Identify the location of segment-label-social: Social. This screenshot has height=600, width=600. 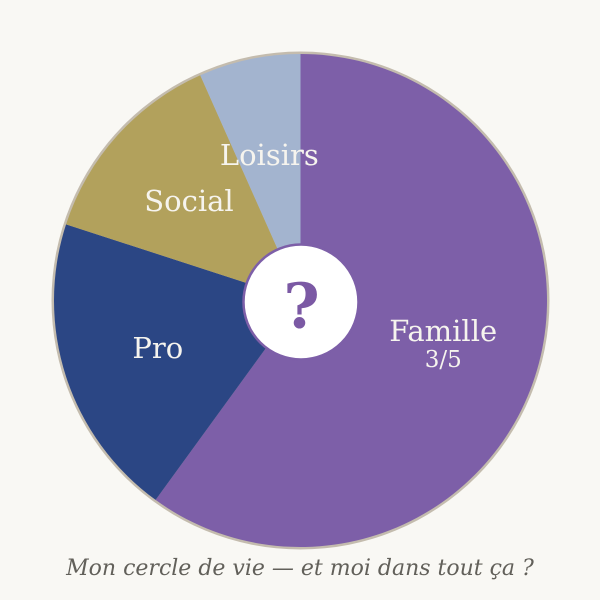
(188, 201).